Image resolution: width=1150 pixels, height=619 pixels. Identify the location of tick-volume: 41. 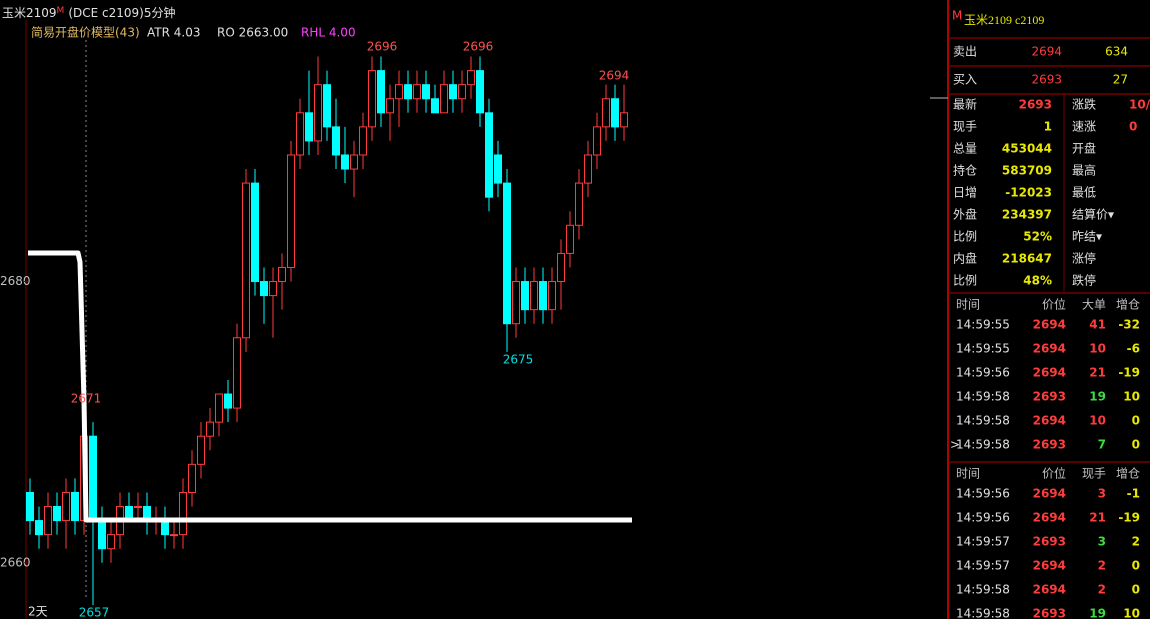
(1097, 325).